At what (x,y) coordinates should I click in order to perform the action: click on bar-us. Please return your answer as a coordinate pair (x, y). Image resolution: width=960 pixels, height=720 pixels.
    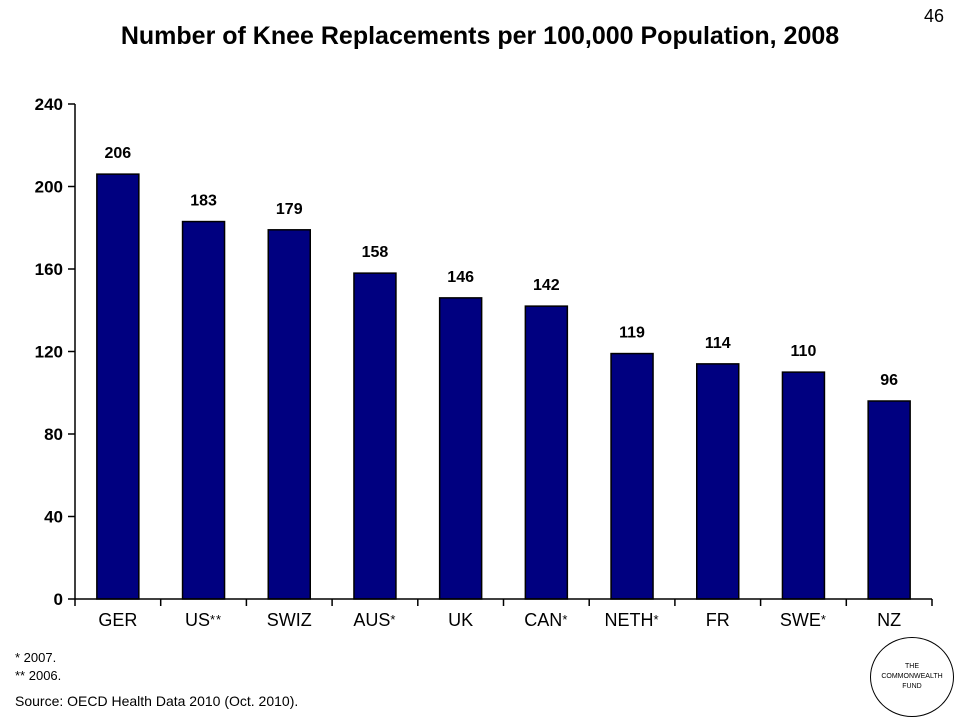
    Looking at the image, I should click on (203, 410).